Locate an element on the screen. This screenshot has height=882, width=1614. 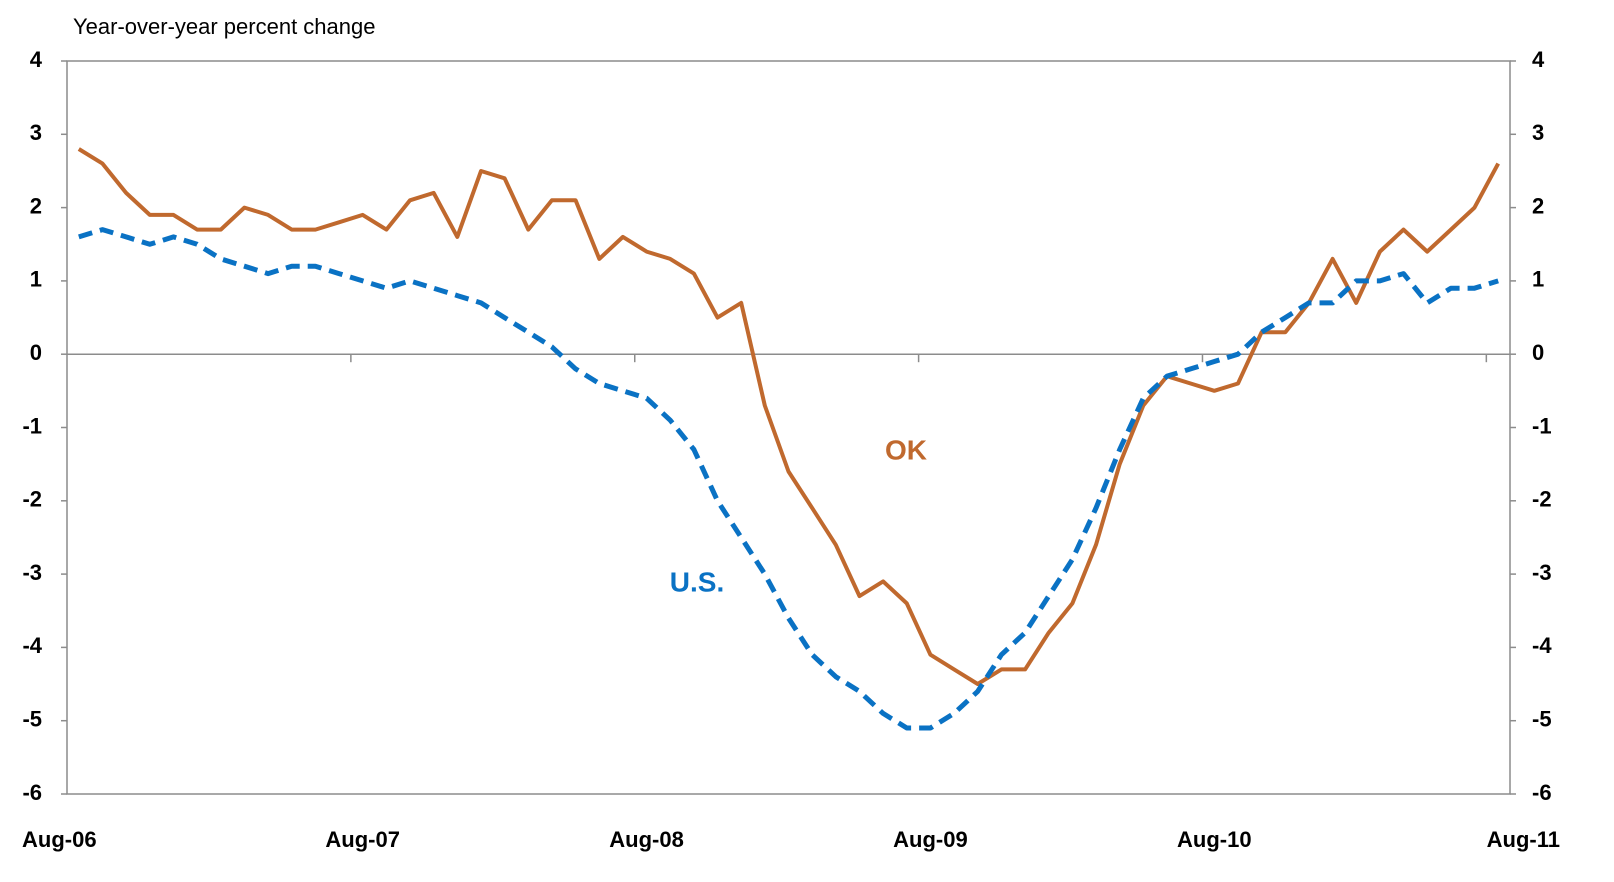
y-tick-label: -5 is located at coordinates (32, 719).